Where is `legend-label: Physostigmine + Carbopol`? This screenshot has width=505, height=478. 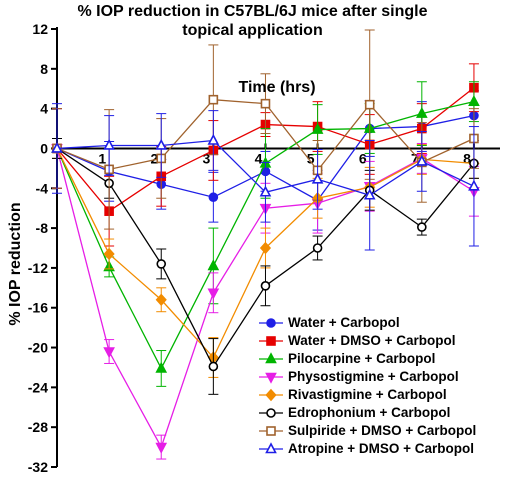
legend-label: Physostigmine + Carbopol is located at coordinates (373, 376).